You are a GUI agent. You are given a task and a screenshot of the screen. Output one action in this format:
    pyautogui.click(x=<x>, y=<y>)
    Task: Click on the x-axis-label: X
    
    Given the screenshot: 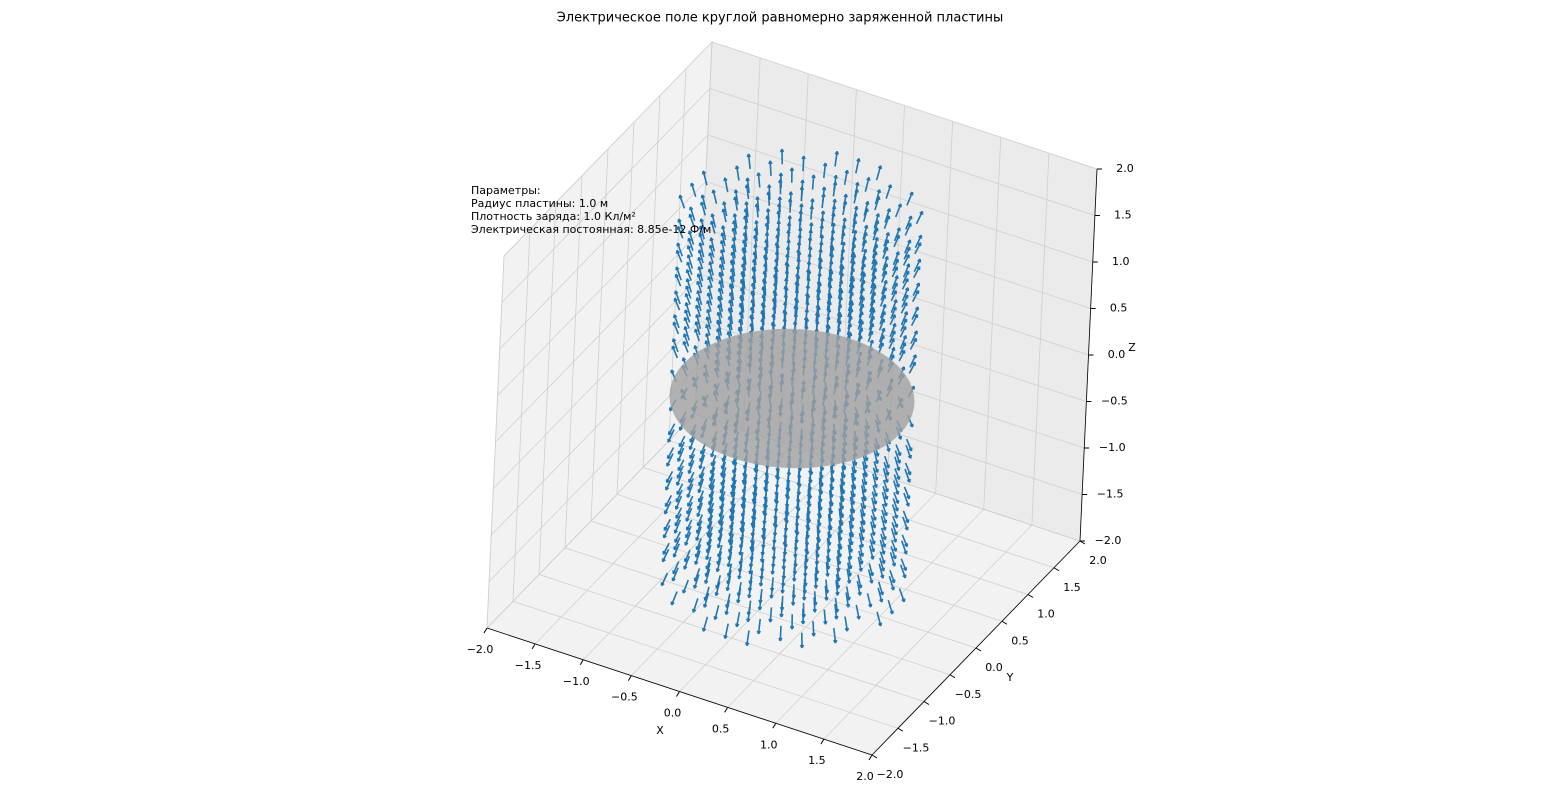 What is the action you would take?
    pyautogui.click(x=660, y=730)
    